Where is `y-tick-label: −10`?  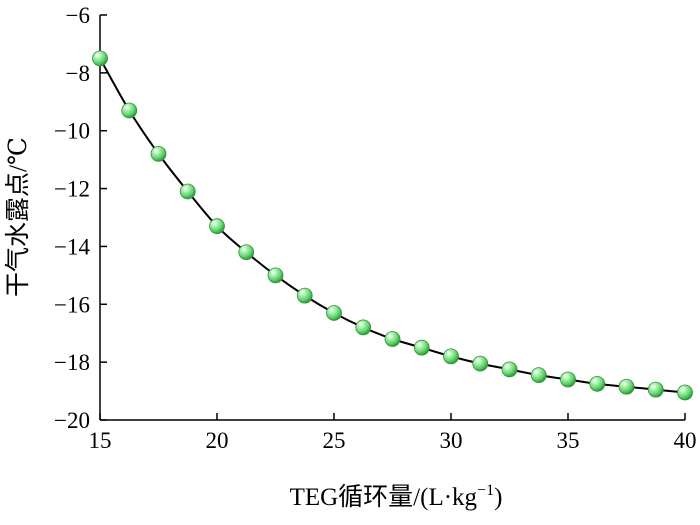
y-tick-label: −10 is located at coordinates (72, 131).